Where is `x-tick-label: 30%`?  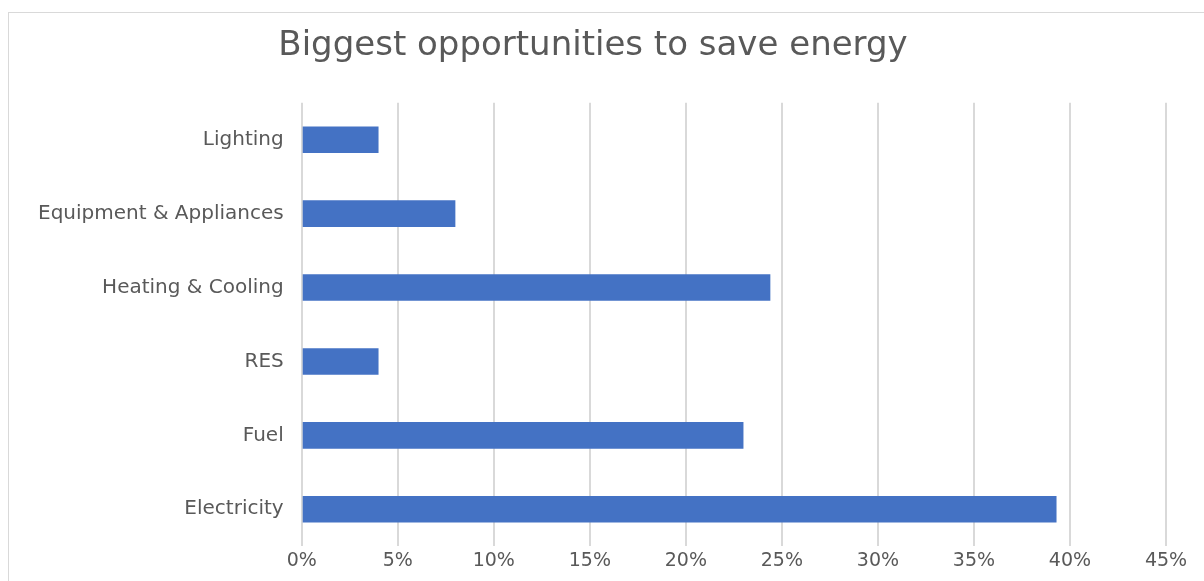 x-tick-label: 30% is located at coordinates (878, 558).